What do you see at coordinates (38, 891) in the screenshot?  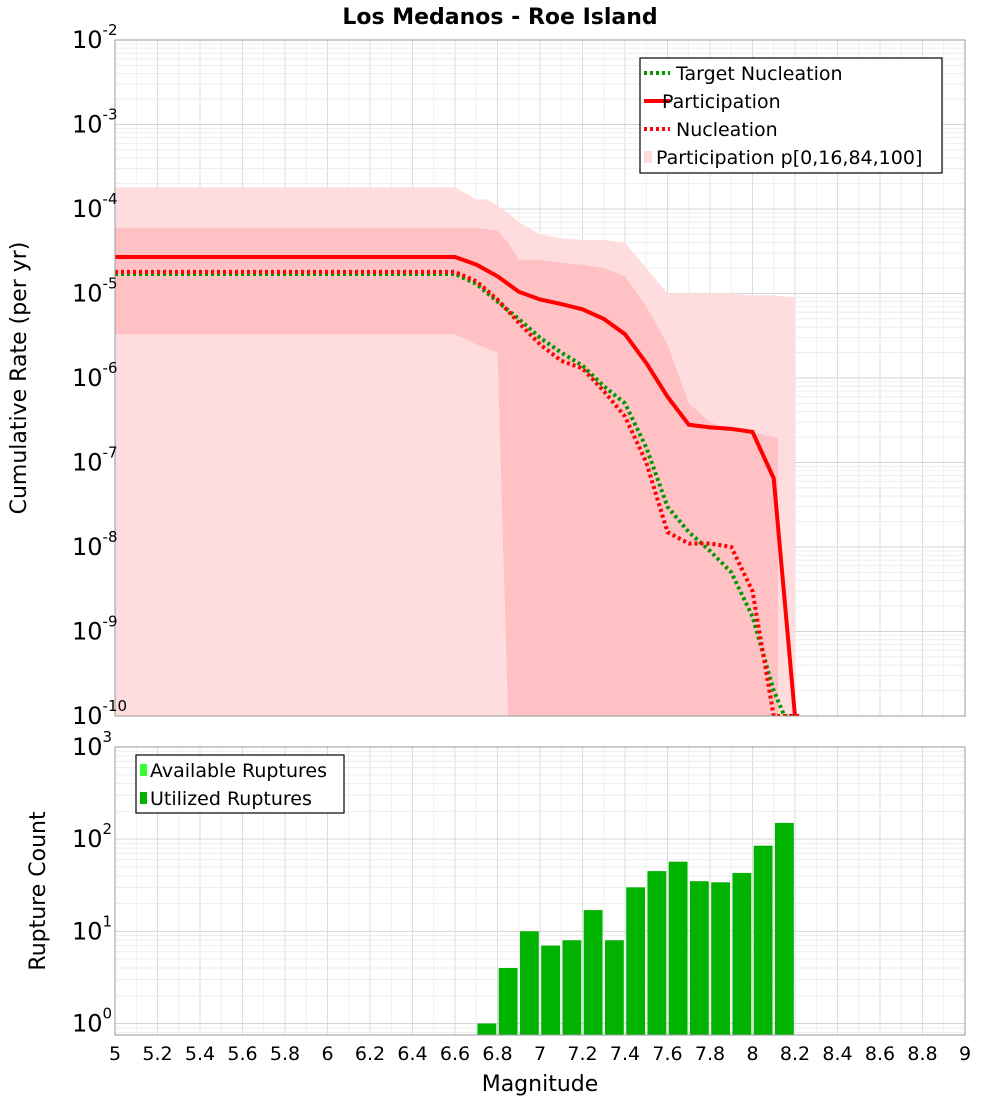 I see `bottom-y-axis-label: Rupture Count` at bounding box center [38, 891].